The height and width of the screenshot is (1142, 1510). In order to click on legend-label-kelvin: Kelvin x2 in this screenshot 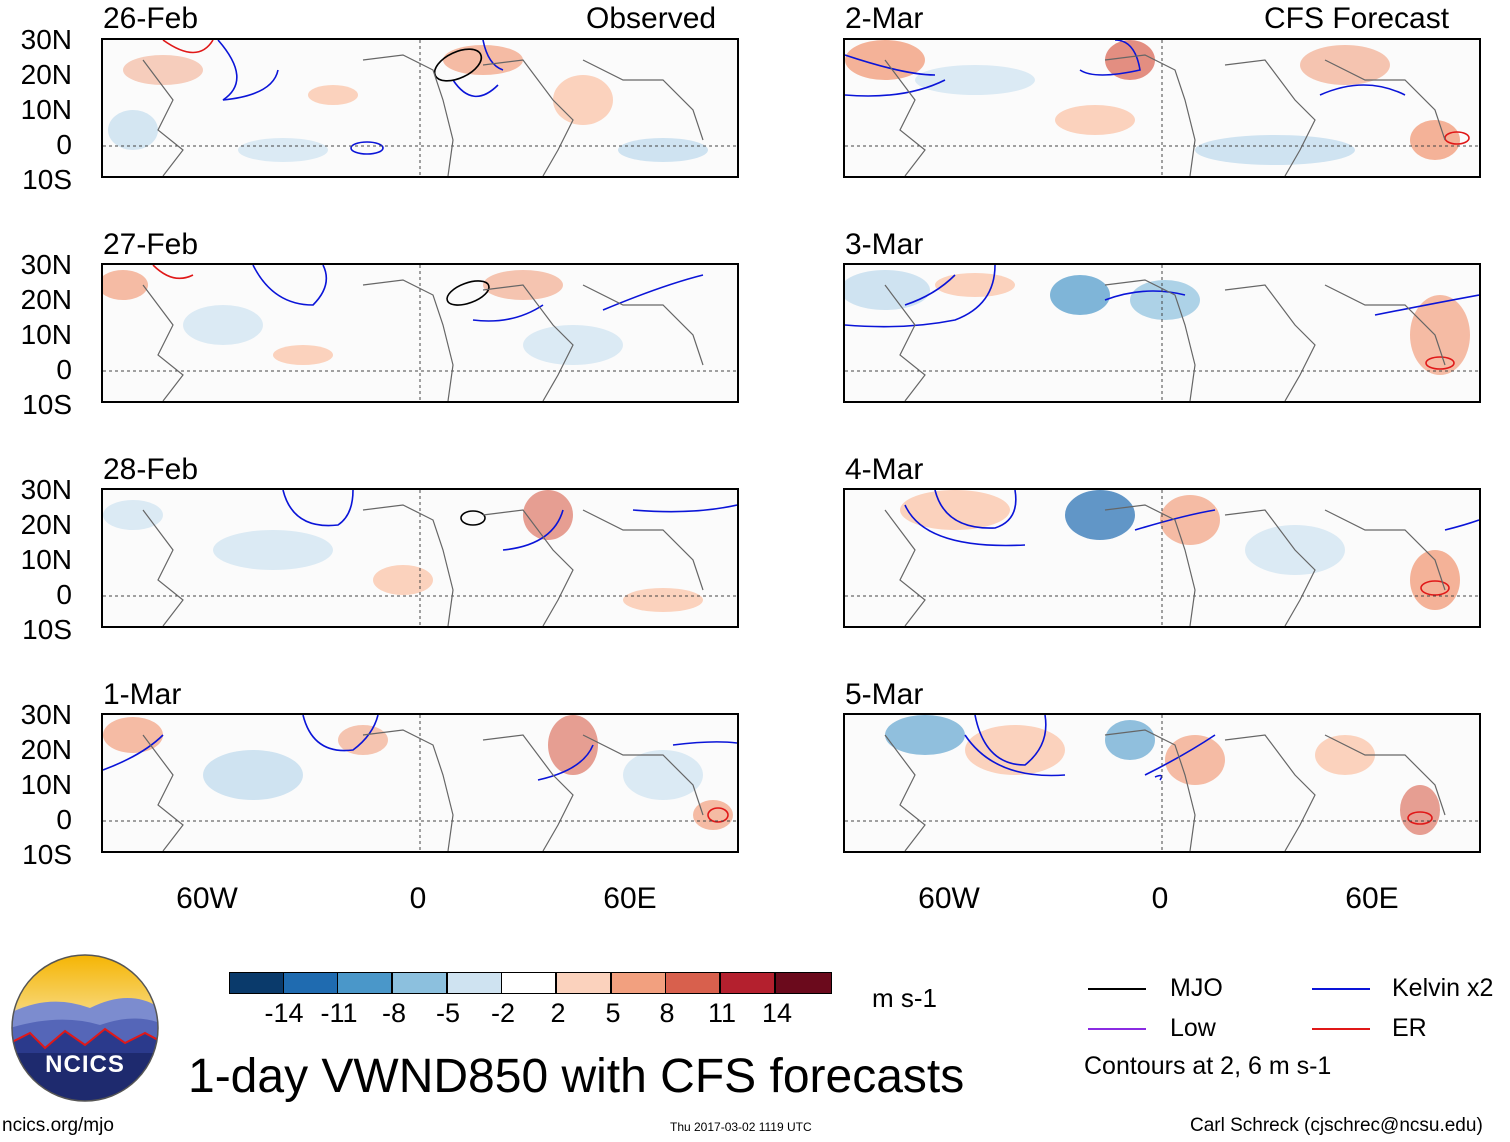, I will do `click(1443, 988)`.